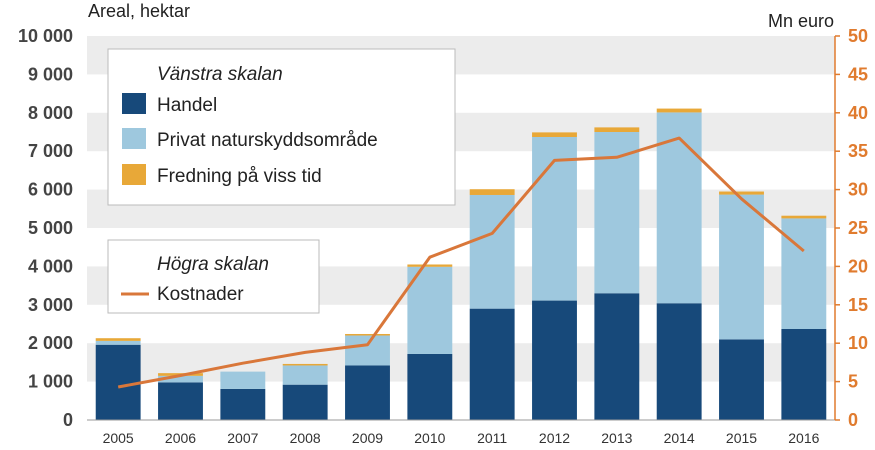 The image size is (875, 450). What do you see at coordinates (804, 273) in the screenshot?
I see `bar-privat-naturskyddsomr-de-2016` at bounding box center [804, 273].